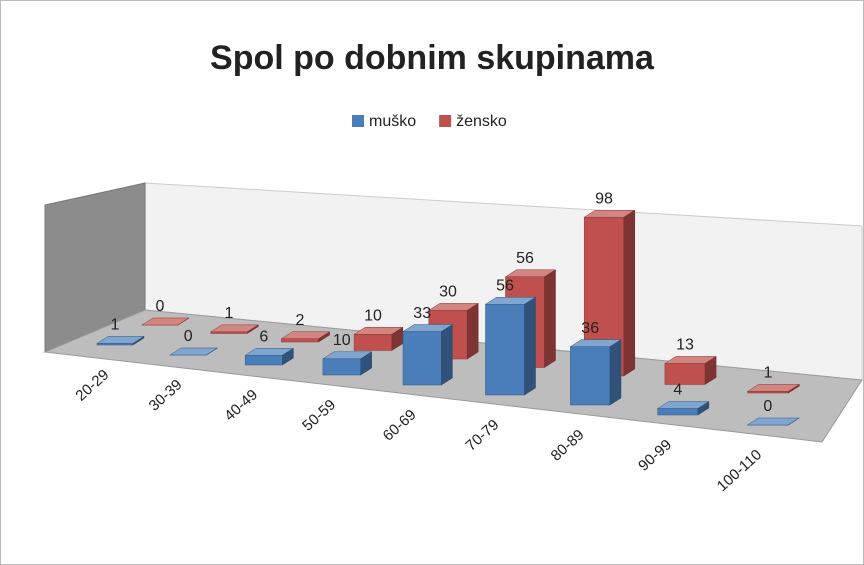  I want to click on value-label: 4, so click(677, 390).